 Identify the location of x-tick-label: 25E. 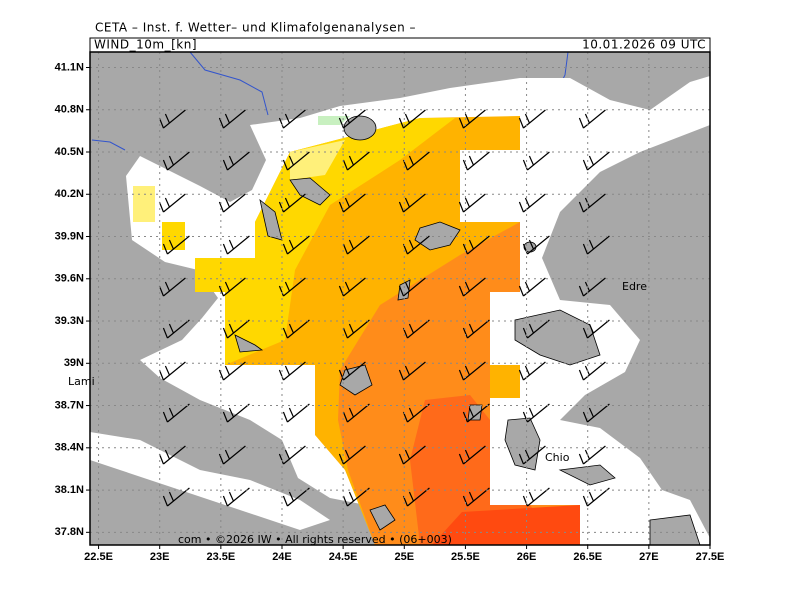
(404, 557).